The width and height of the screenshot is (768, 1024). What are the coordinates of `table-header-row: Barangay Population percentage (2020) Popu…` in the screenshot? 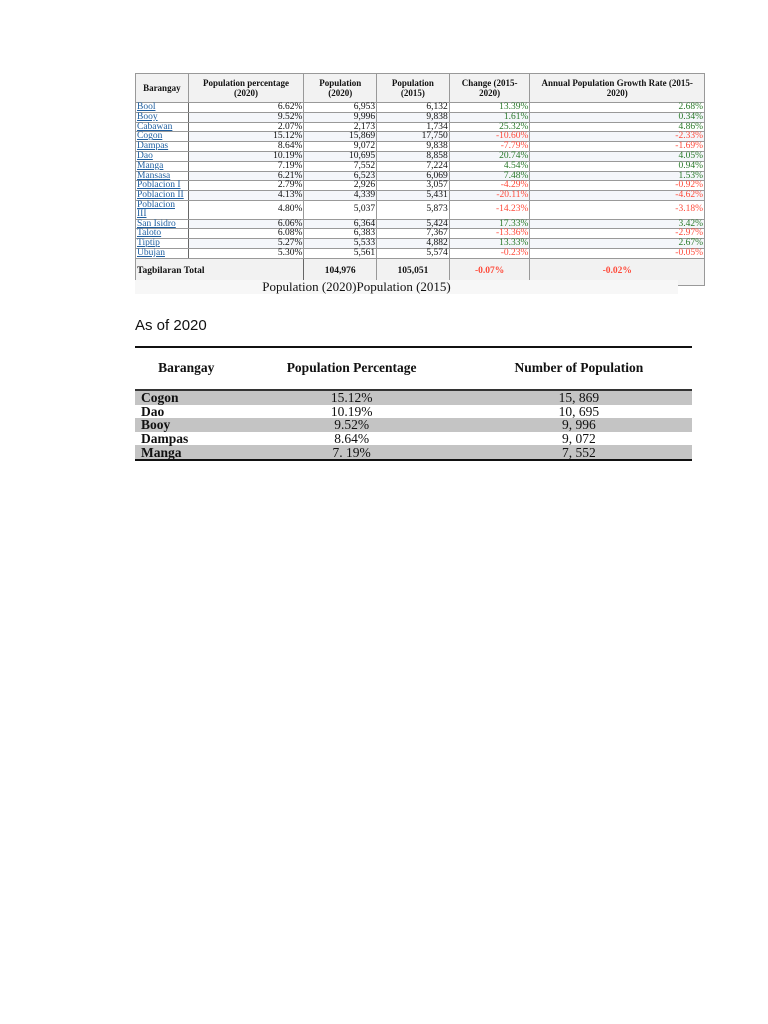 It's located at (420, 88).